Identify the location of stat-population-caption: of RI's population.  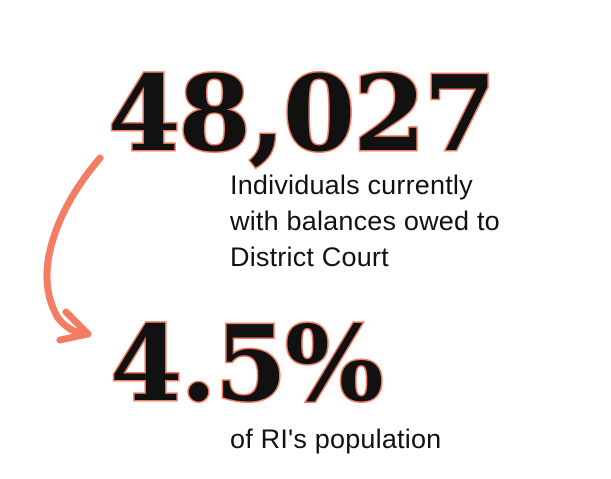
(400, 439).